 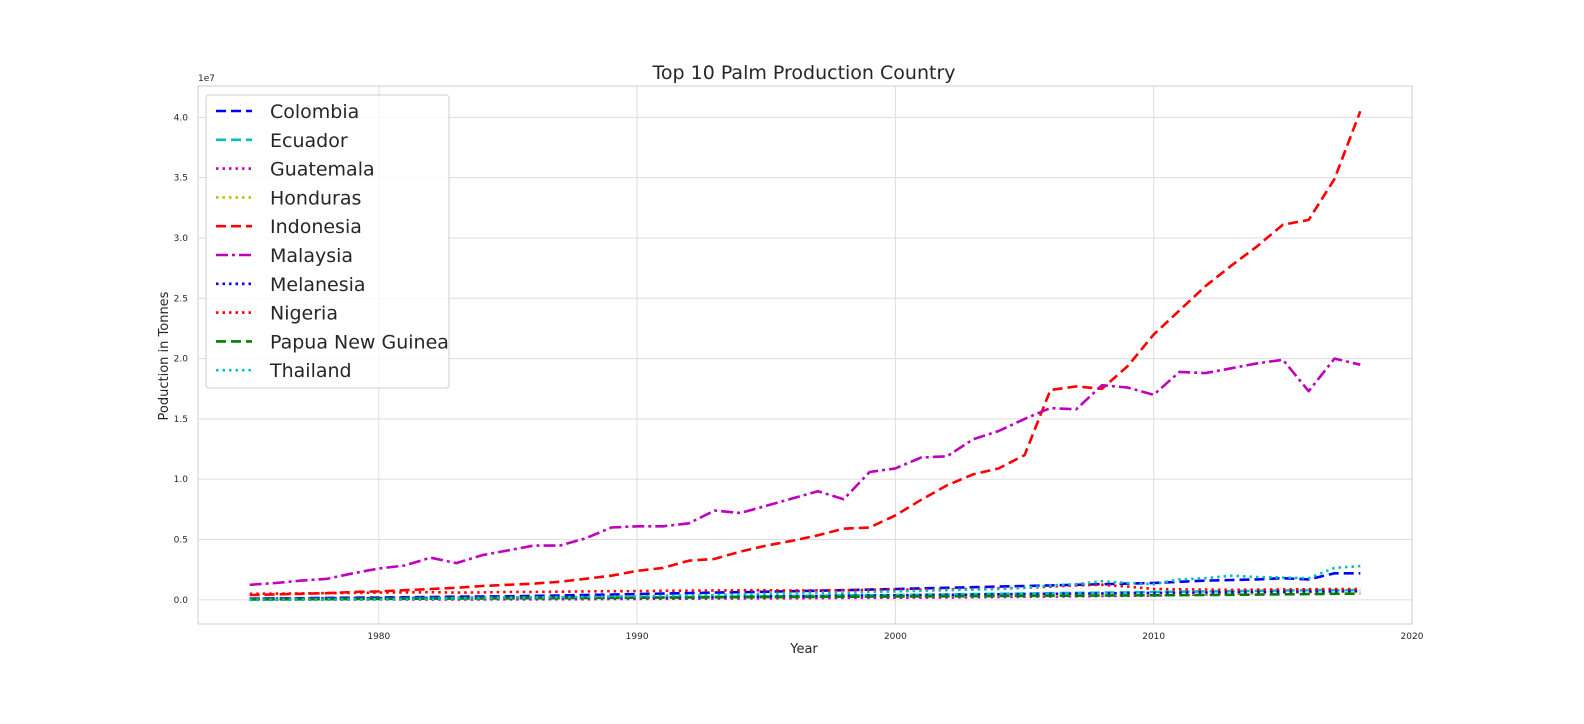 What do you see at coordinates (181, 541) in the screenshot?
I see `y-tick-label: 0.5` at bounding box center [181, 541].